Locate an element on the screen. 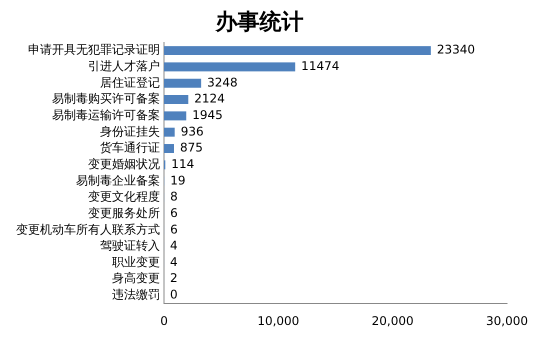 This screenshot has width=555, height=344. data-label: 11474 is located at coordinates (320, 66).